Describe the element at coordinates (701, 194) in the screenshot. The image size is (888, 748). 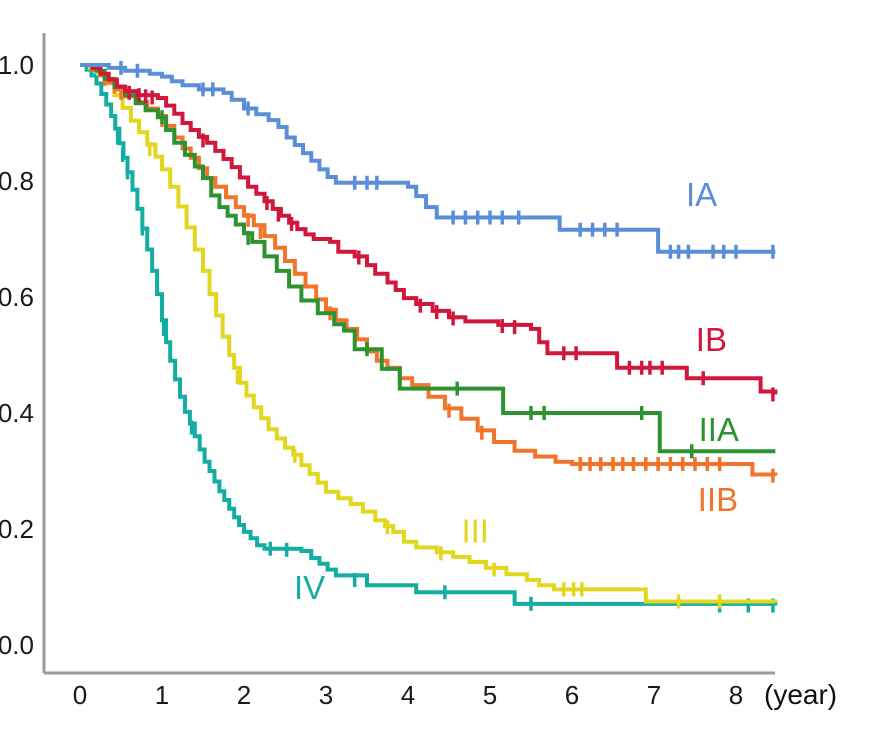
I see `curve-label-IA: IA` at that location.